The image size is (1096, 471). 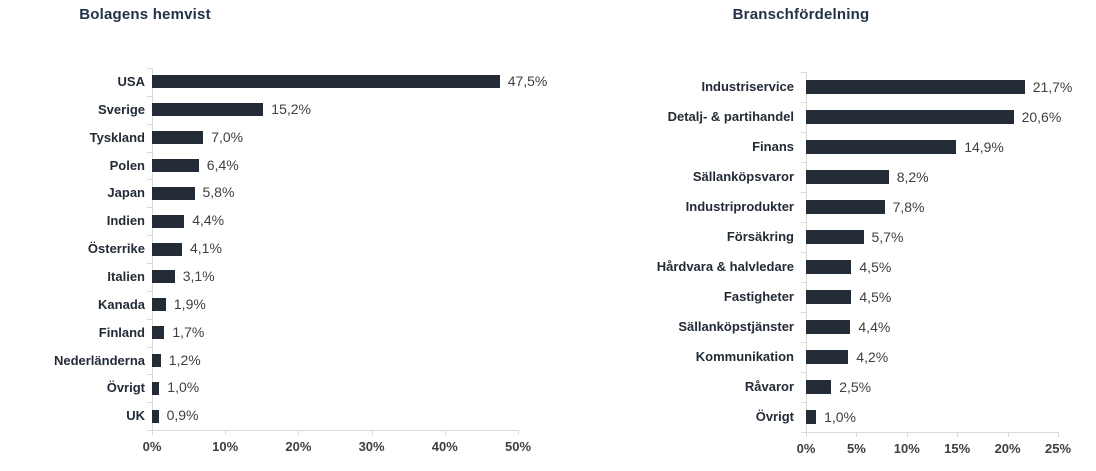 What do you see at coordinates (121, 332) in the screenshot?
I see `category-label: Finland` at bounding box center [121, 332].